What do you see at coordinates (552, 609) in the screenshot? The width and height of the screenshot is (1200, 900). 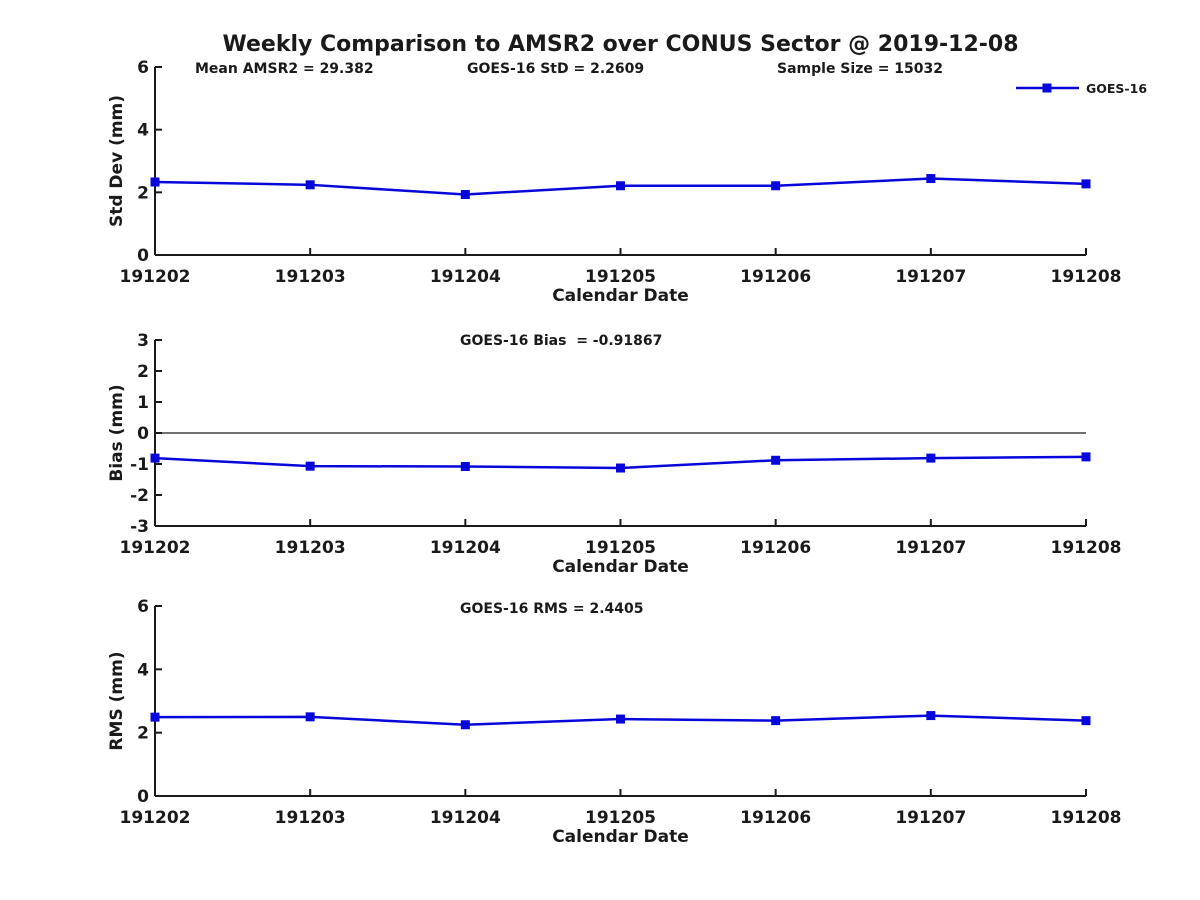 I see `annotation-text: GOES-16 RMS = 2.4405` at bounding box center [552, 609].